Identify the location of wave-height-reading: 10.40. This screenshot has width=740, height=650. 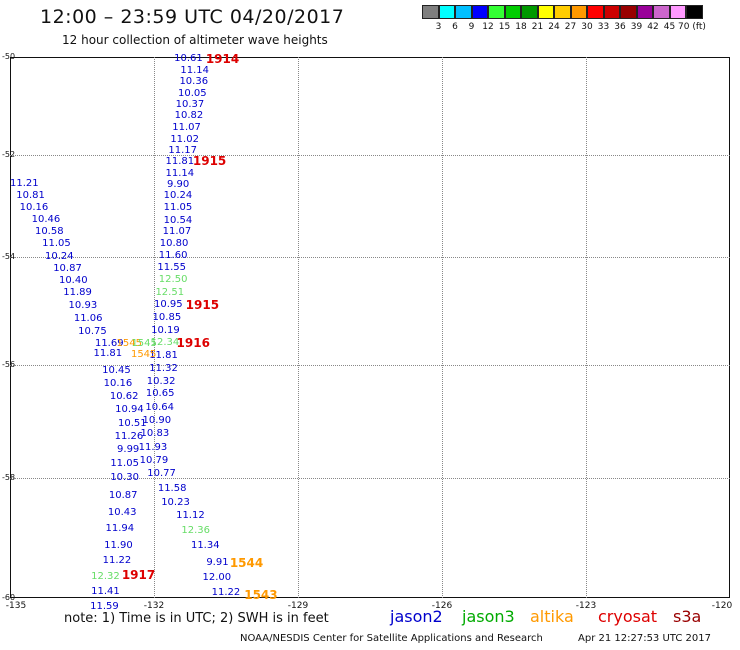
(73, 281).